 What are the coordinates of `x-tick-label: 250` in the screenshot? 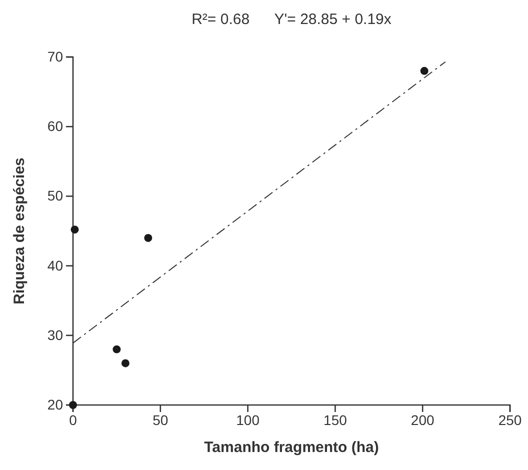 It's located at (510, 420).